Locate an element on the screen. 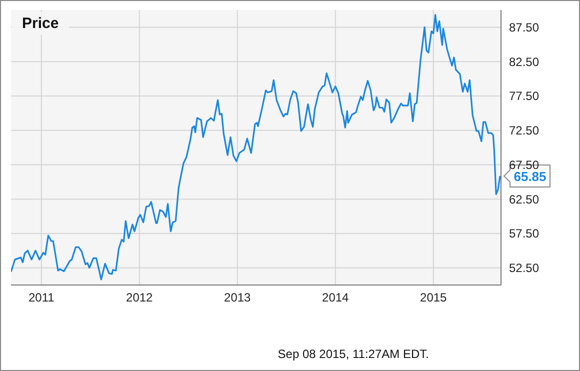 The height and width of the screenshot is (371, 580). y-tick-label: 52.50 is located at coordinates (524, 268).